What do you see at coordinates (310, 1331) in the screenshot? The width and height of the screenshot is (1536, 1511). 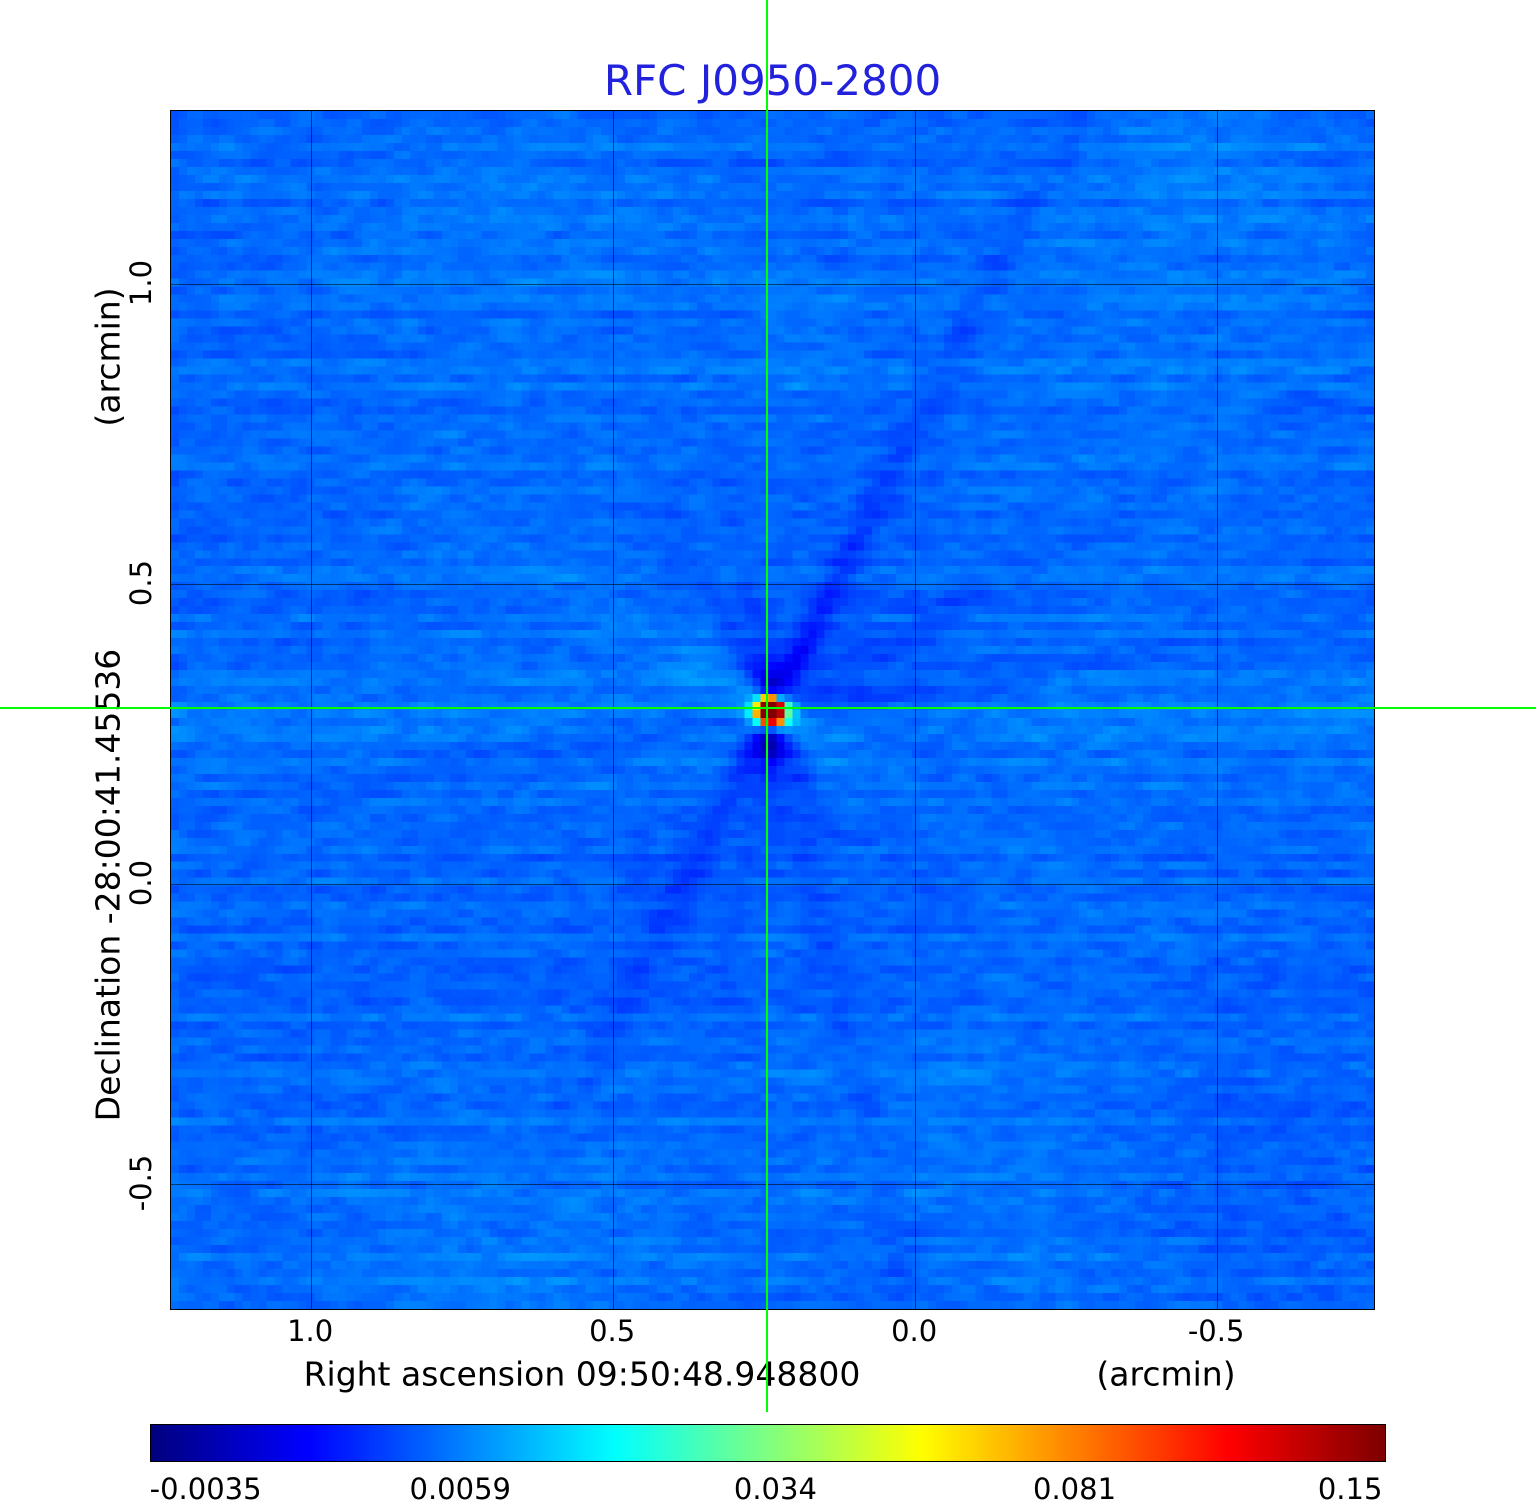 I see `x-tick-label: 1.0` at bounding box center [310, 1331].